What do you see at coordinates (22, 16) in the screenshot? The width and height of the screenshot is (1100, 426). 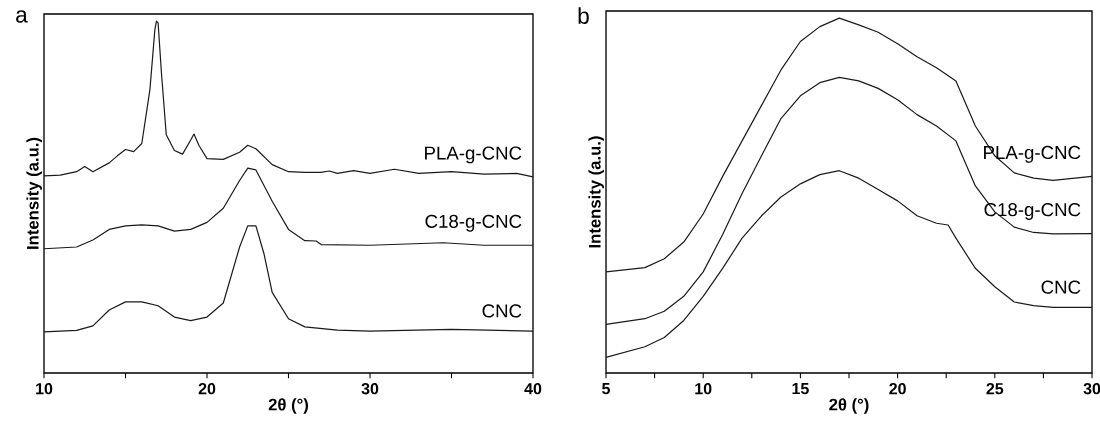 I see `text: a` at bounding box center [22, 16].